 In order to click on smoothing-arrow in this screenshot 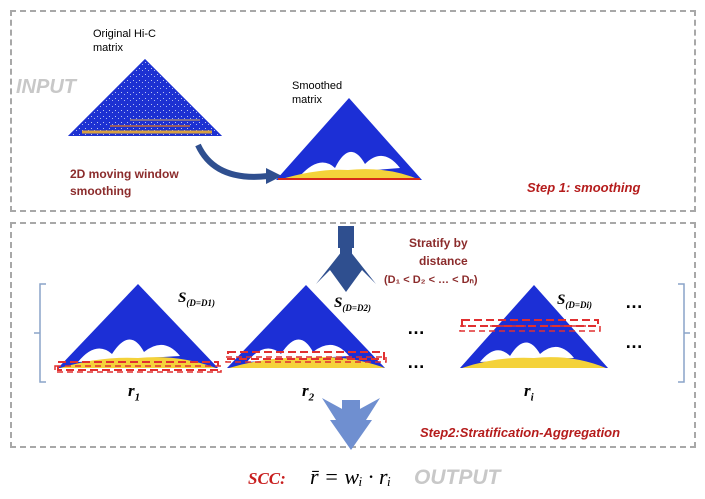, I will do `click(232, 161)`.